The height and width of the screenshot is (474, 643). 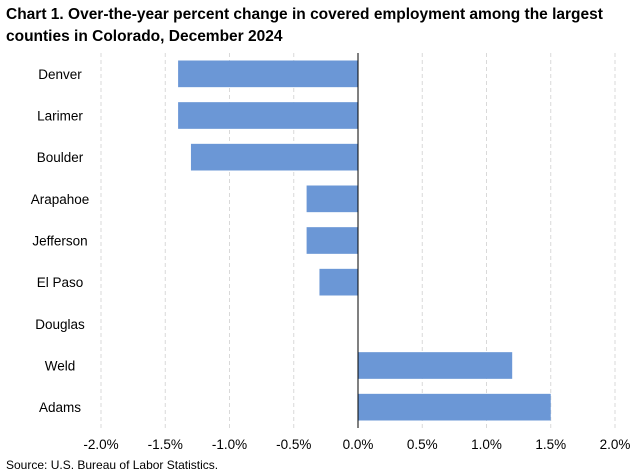 What do you see at coordinates (268, 74) in the screenshot?
I see `bar-denver` at bounding box center [268, 74].